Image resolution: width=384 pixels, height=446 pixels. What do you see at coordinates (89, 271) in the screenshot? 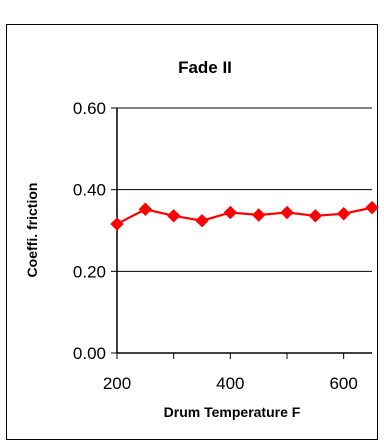
I see `y-tick-label: 0.20` at bounding box center [89, 271].